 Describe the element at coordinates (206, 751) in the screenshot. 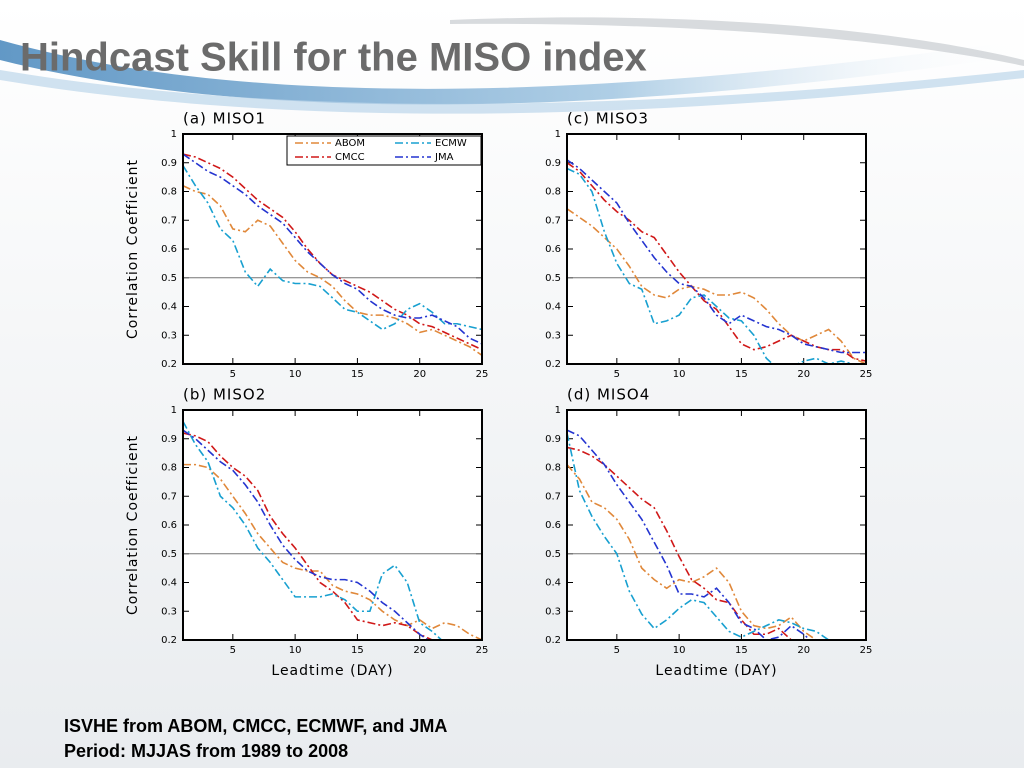

I see `footer-line: Period: MJJAS from 1989 to 2008` at that location.